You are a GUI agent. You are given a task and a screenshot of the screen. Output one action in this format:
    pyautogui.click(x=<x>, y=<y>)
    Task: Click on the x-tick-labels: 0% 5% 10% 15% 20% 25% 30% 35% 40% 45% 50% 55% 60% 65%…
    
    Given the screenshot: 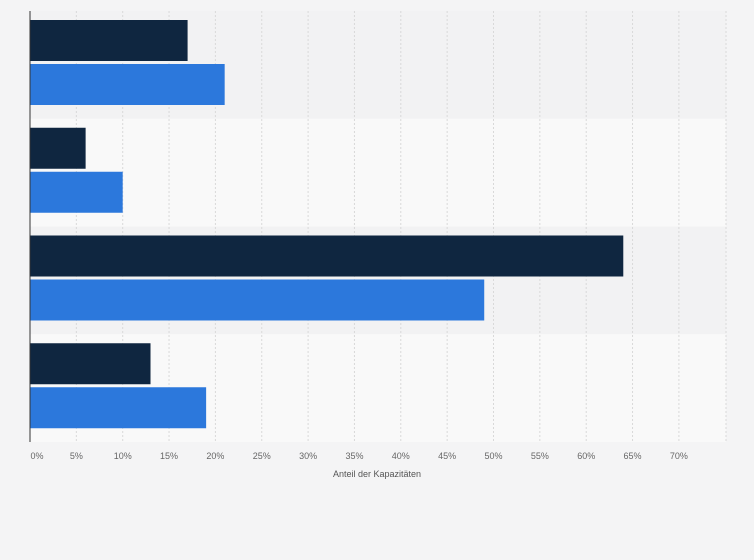 What is the action you would take?
    pyautogui.click(x=358, y=456)
    